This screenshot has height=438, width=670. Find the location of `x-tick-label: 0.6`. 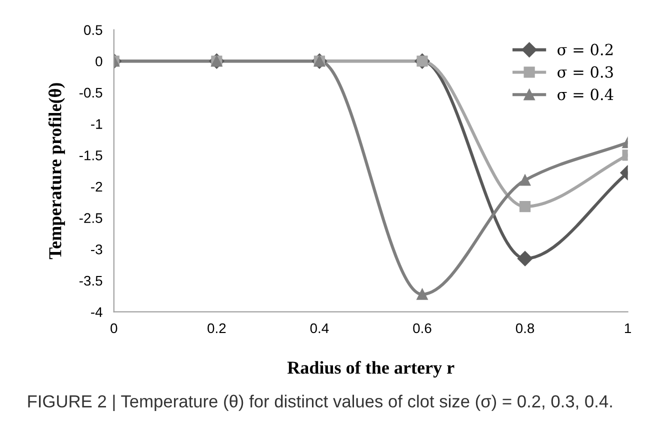

x-tick-label: 0.6 is located at coordinates (422, 328).